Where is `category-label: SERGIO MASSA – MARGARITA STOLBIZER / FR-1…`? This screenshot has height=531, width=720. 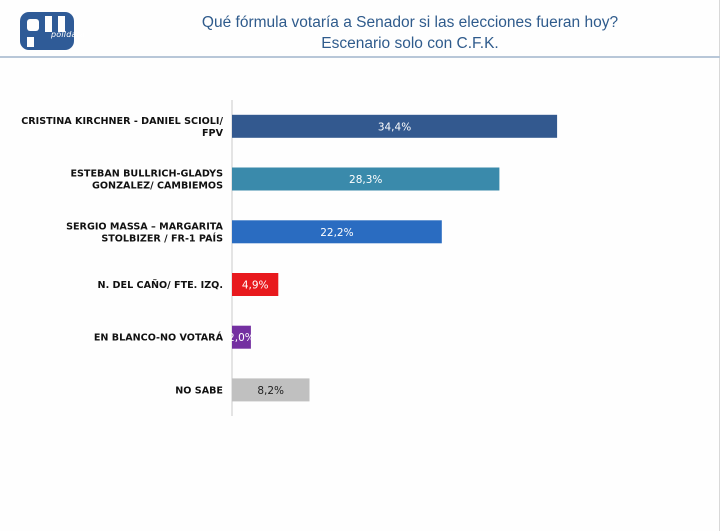 category-label: SERGIO MASSA – MARGARITA STOLBIZER / FR-1… is located at coordinates (144, 232).